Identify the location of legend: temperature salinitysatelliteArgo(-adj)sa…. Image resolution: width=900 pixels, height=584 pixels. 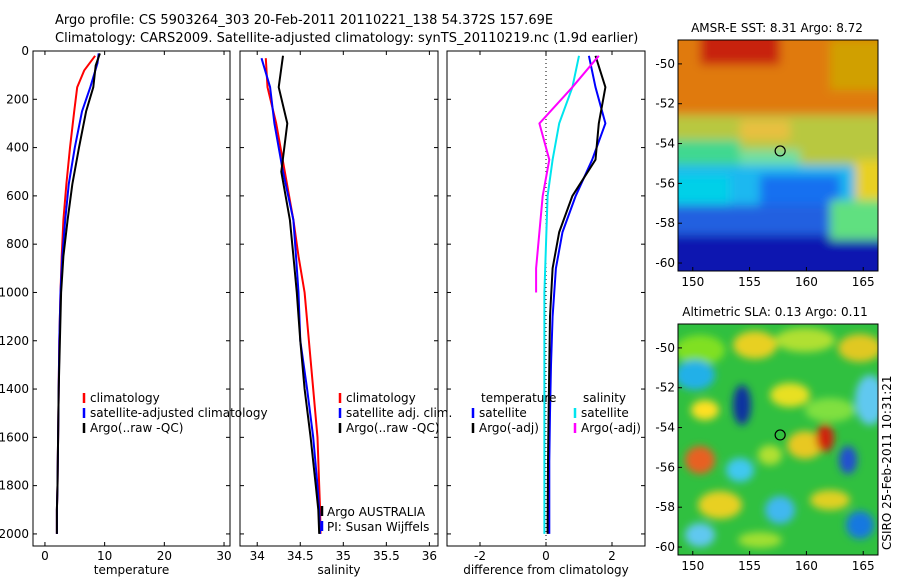
(556, 413).